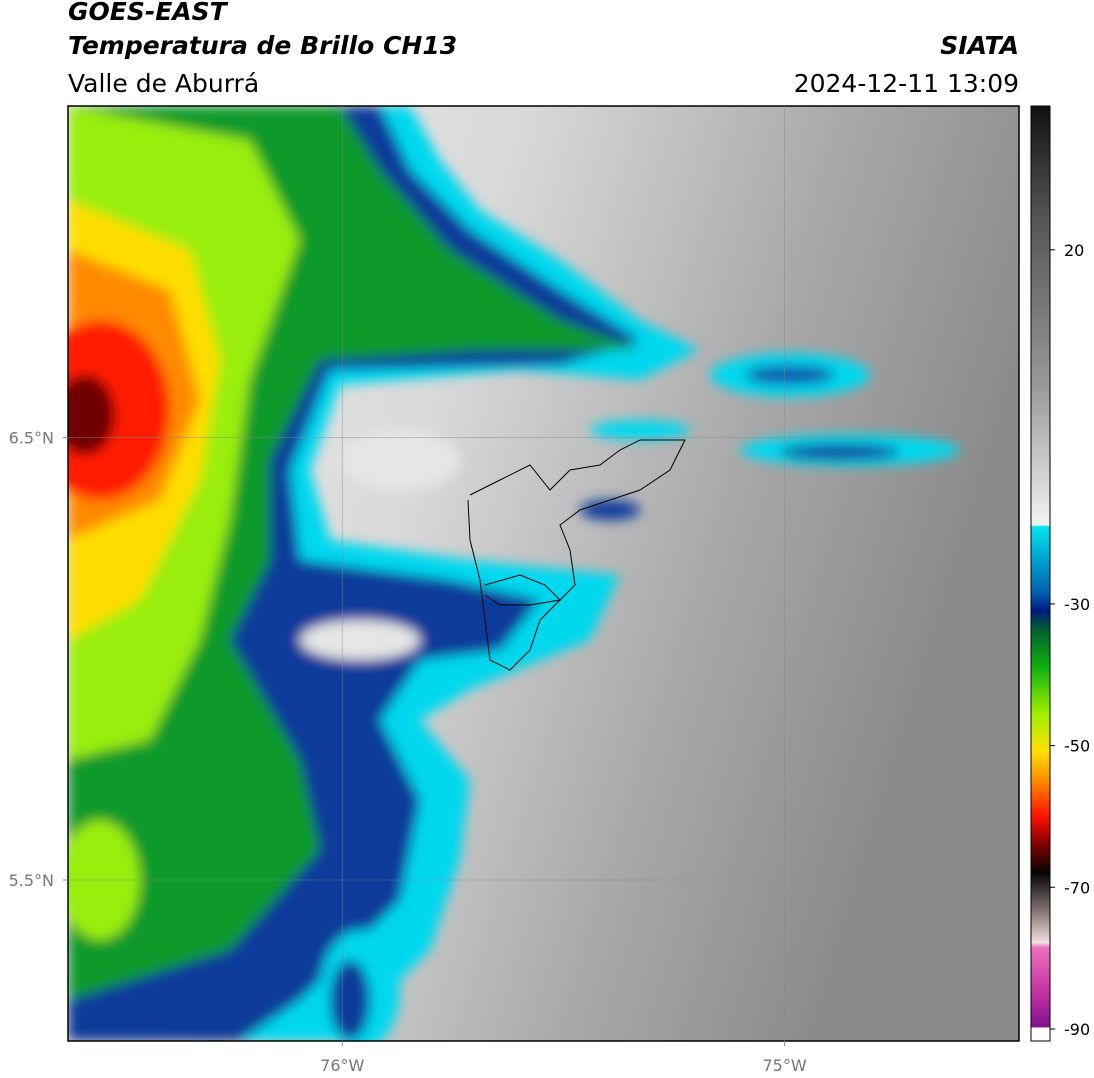  What do you see at coordinates (906, 83) in the screenshot?
I see `datetime: 2024-12-11 13:09` at bounding box center [906, 83].